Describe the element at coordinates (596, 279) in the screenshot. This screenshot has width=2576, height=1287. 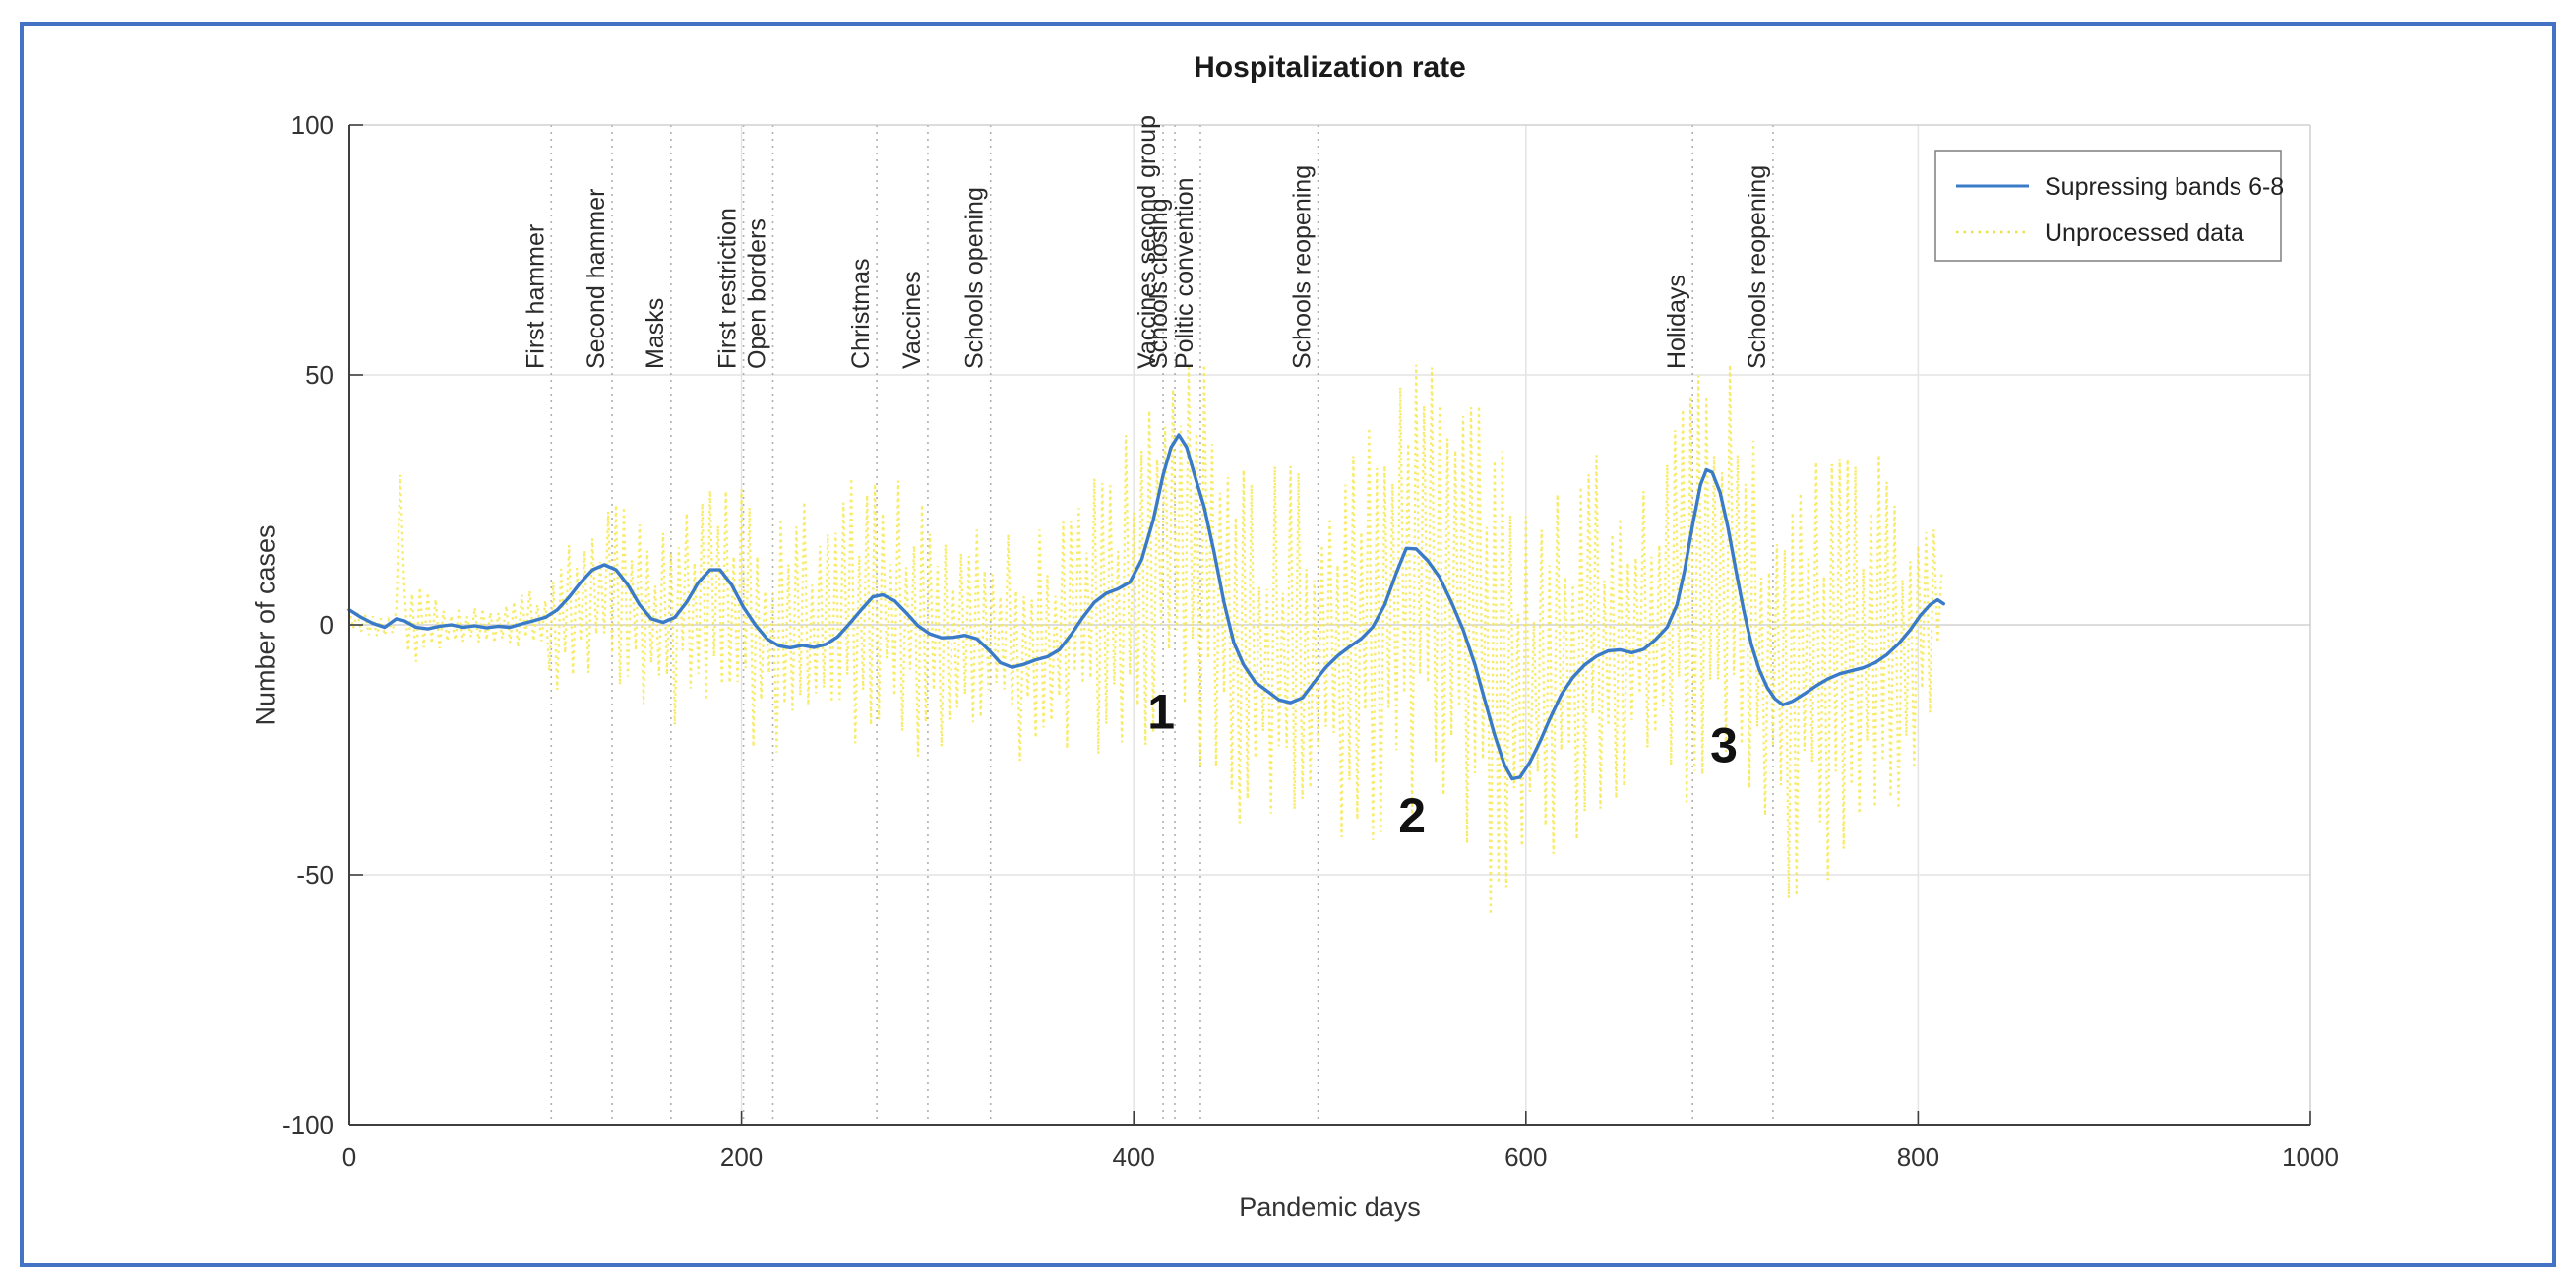
I see `event-label: Second hammer` at that location.